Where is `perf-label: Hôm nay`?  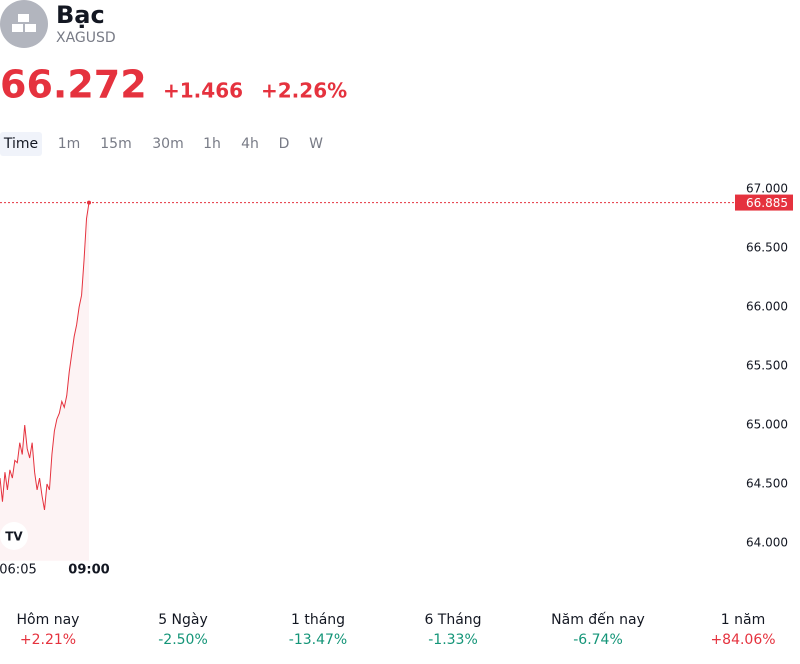 perf-label: Hôm nay is located at coordinates (48, 620).